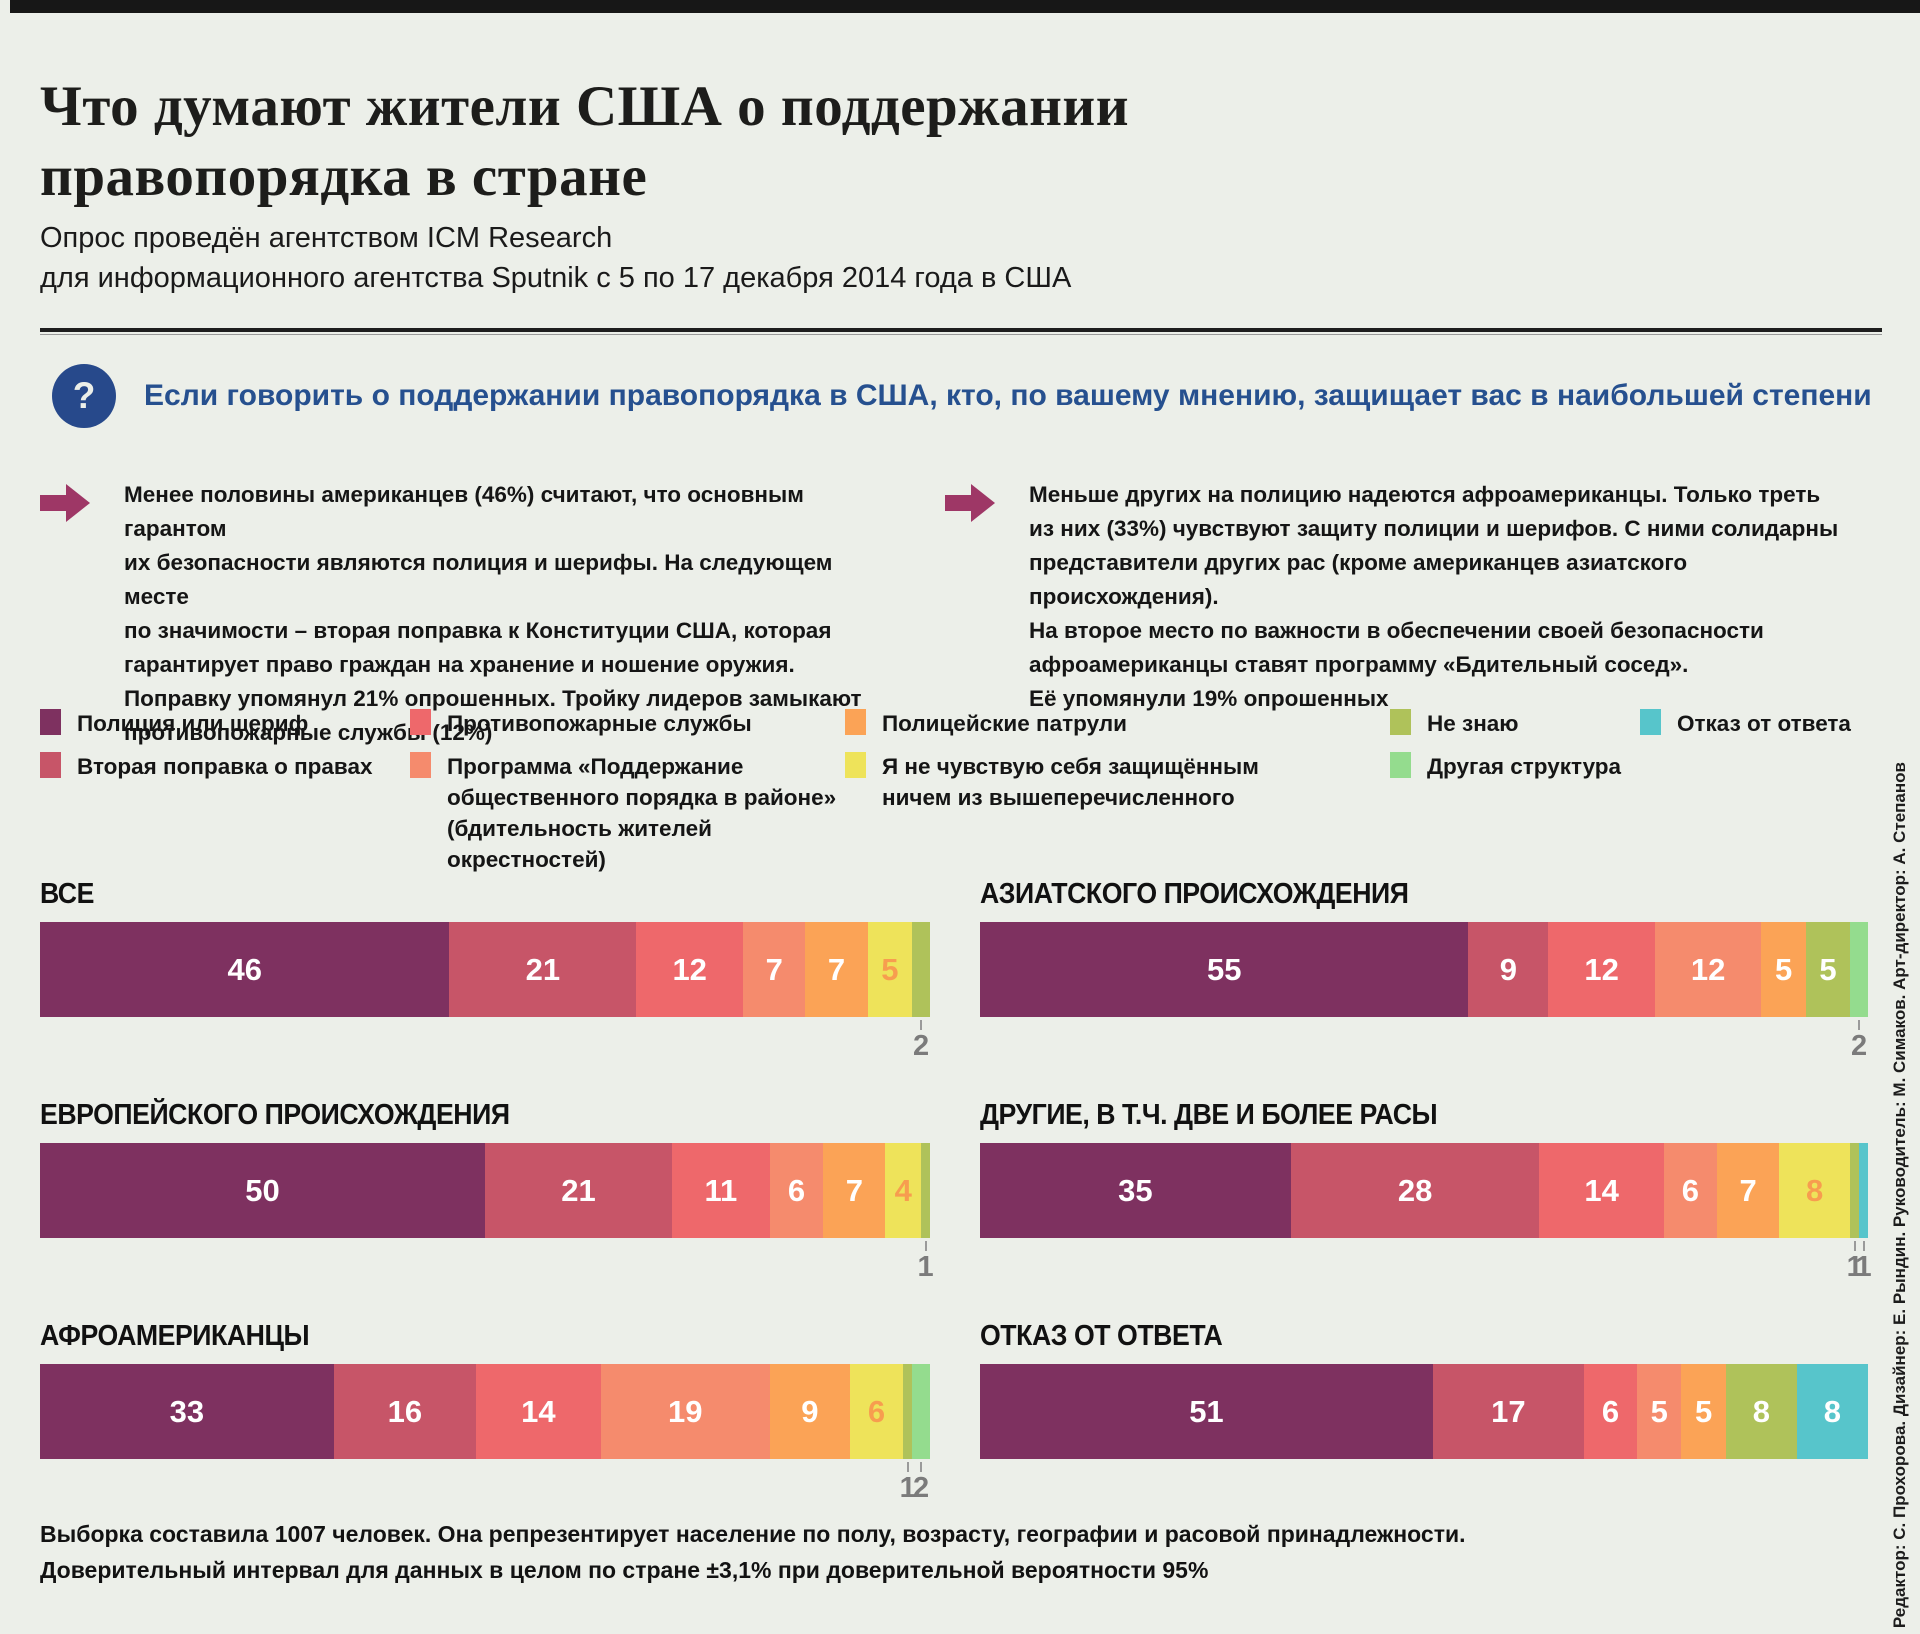  What do you see at coordinates (1400, 722) in the screenshot?
I see `legend-swatch-dontknow` at bounding box center [1400, 722].